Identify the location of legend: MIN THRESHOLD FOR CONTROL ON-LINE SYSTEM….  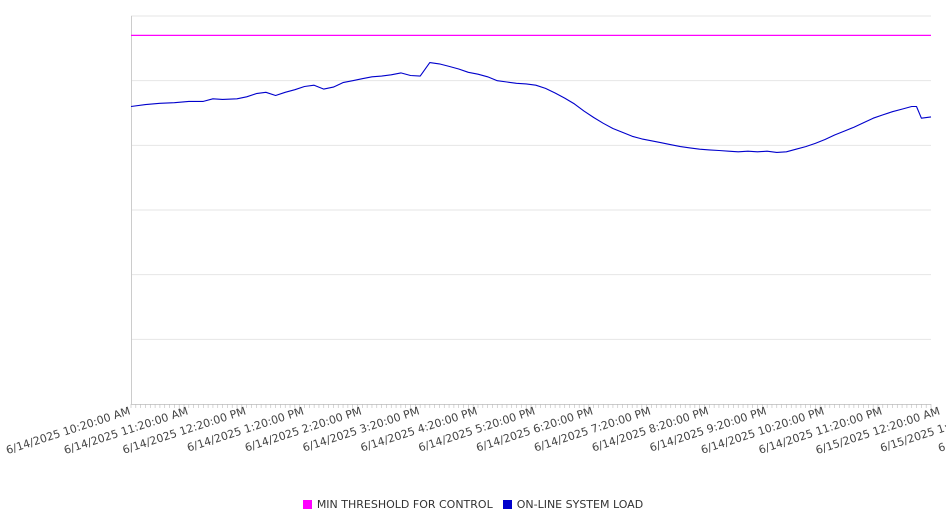
(473, 504).